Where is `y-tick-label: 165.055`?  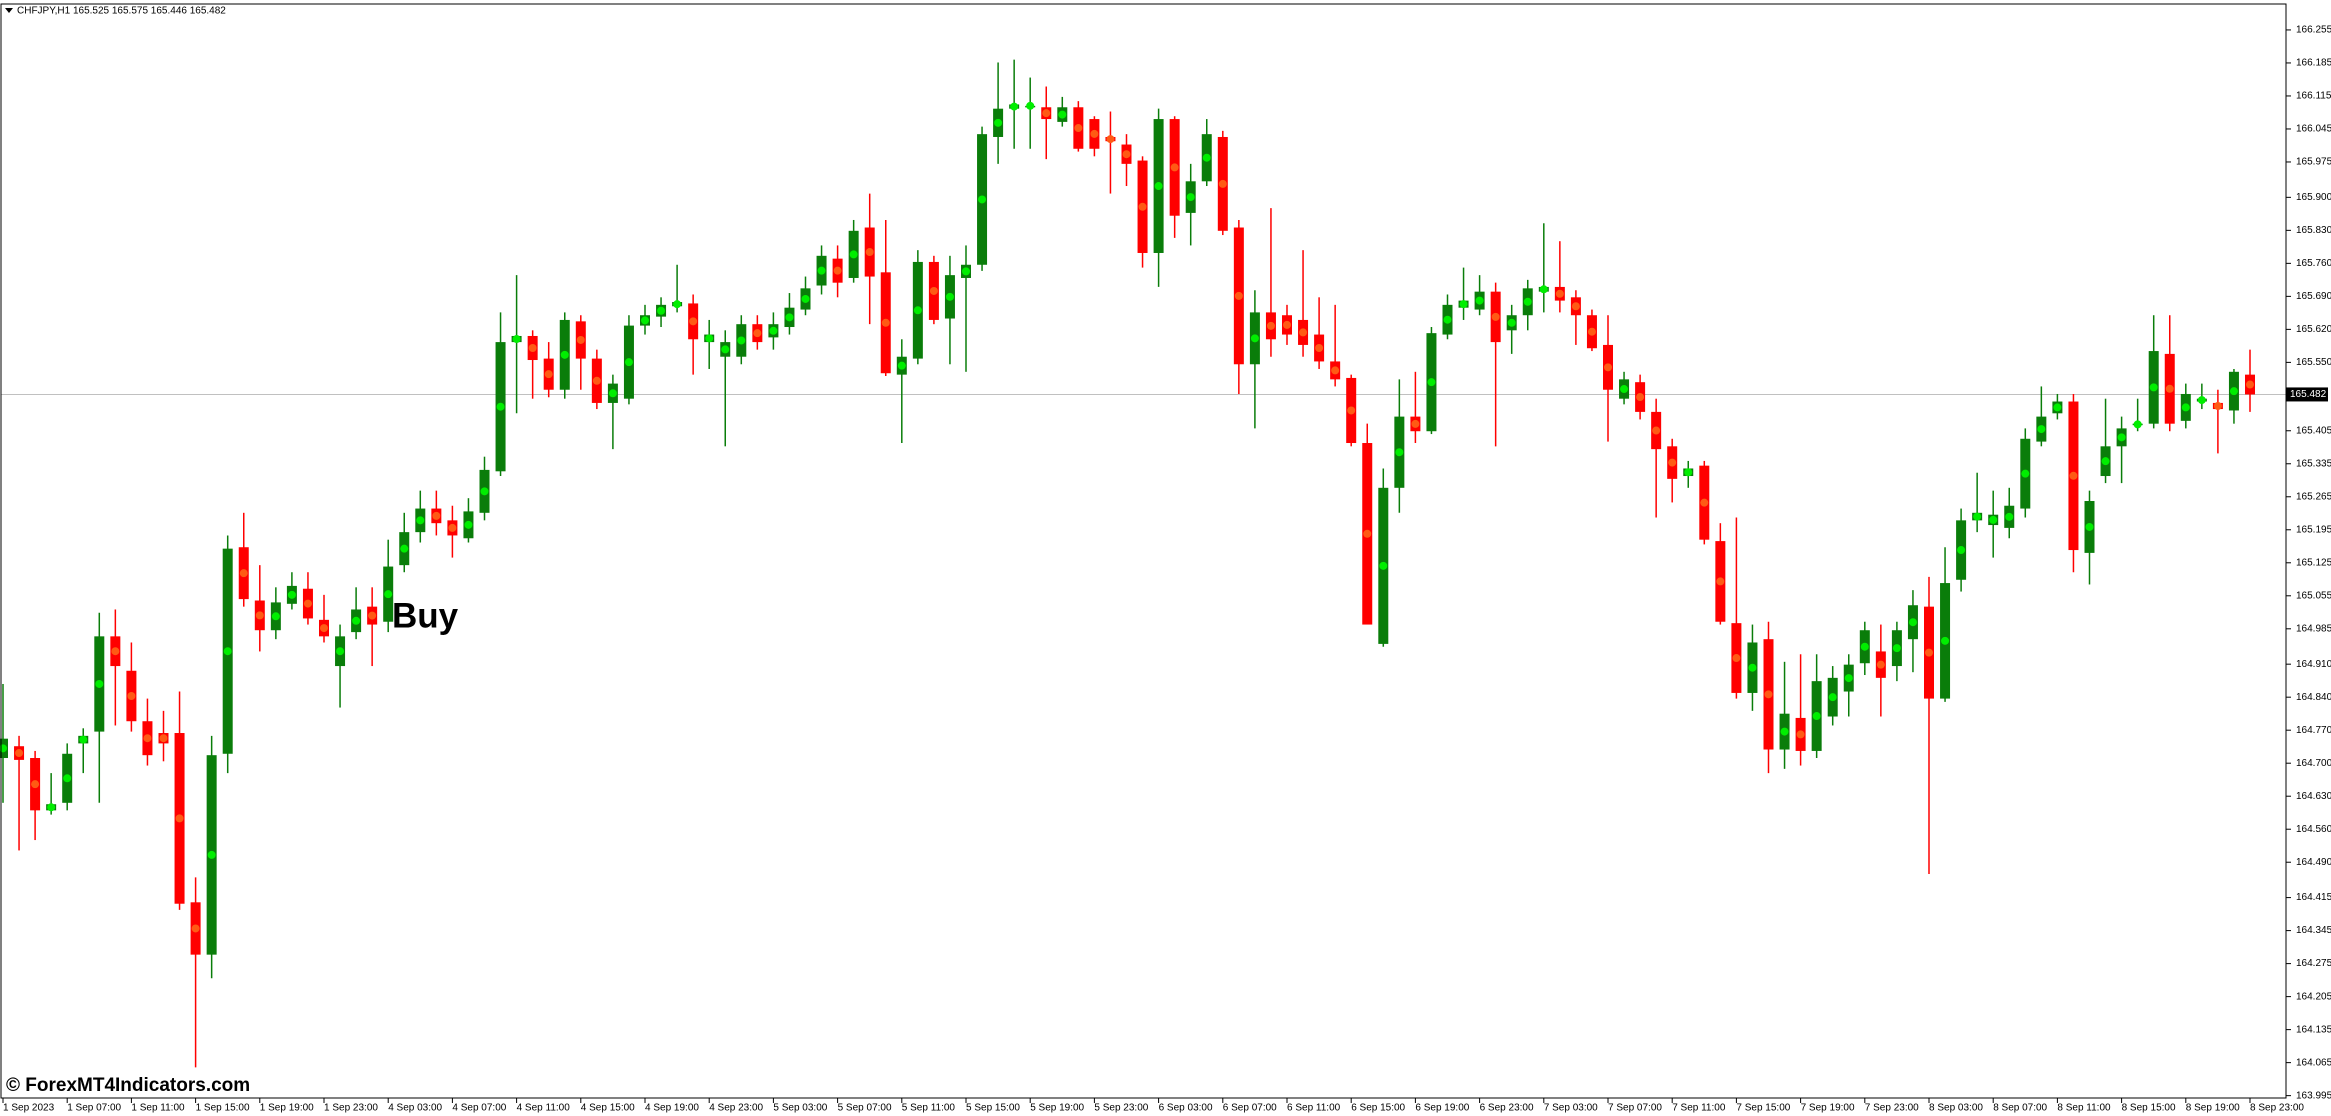 y-tick-label: 165.055 is located at coordinates (2313, 595).